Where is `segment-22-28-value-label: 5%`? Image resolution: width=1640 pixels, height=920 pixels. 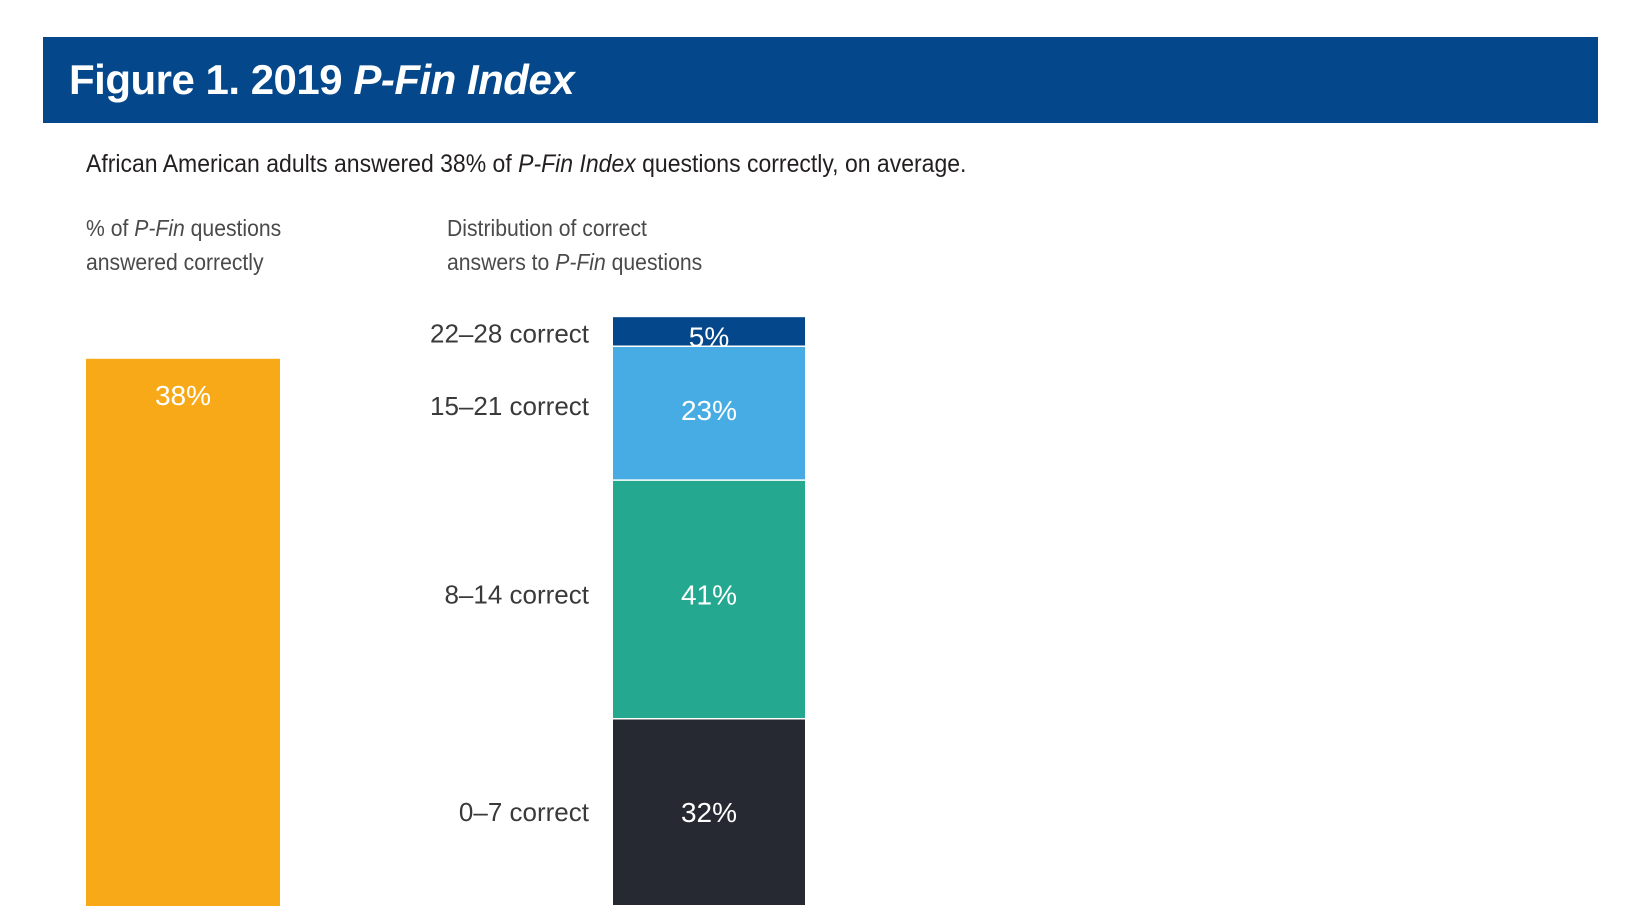
segment-22-28-value-label: 5% is located at coordinates (709, 337).